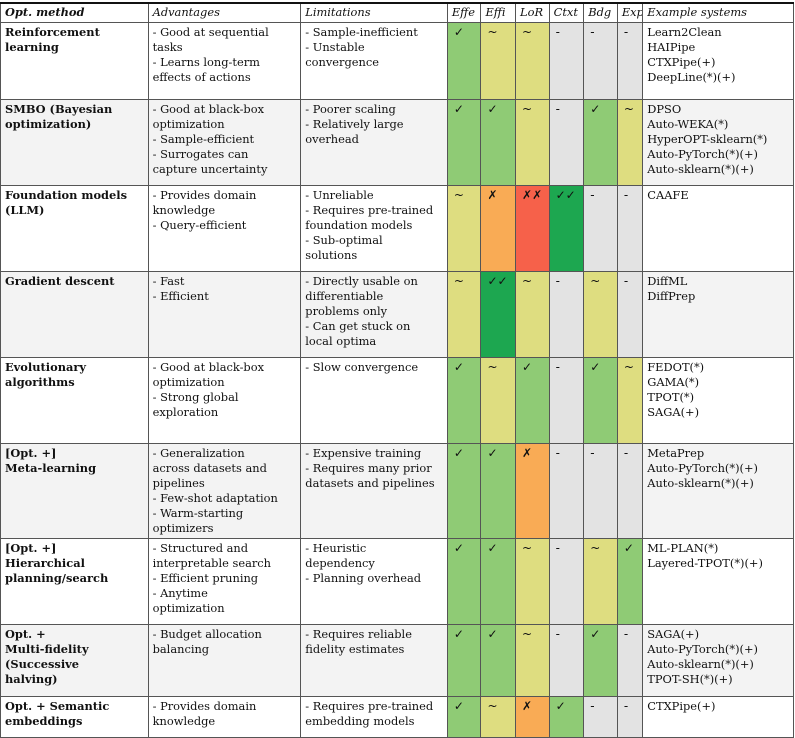 This screenshot has height=738, width=795. What do you see at coordinates (210, 169) in the screenshot?
I see `advantages-line: capture uncertainty` at bounding box center [210, 169].